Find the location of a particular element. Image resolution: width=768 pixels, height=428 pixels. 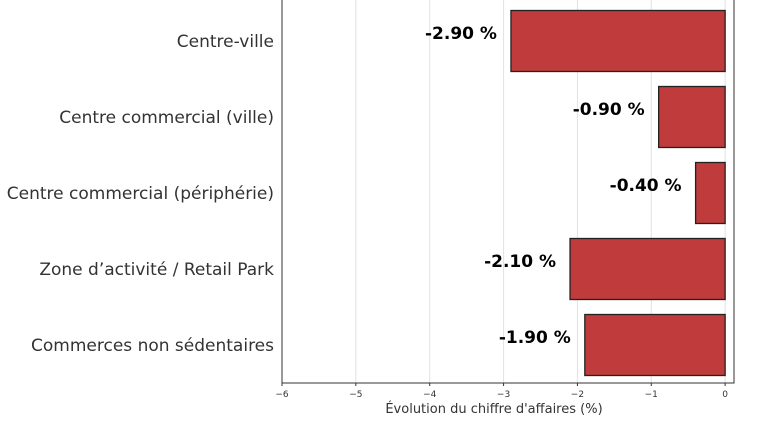

category-label-2: Centre commercial (périphérie) is located at coordinates (140, 194).